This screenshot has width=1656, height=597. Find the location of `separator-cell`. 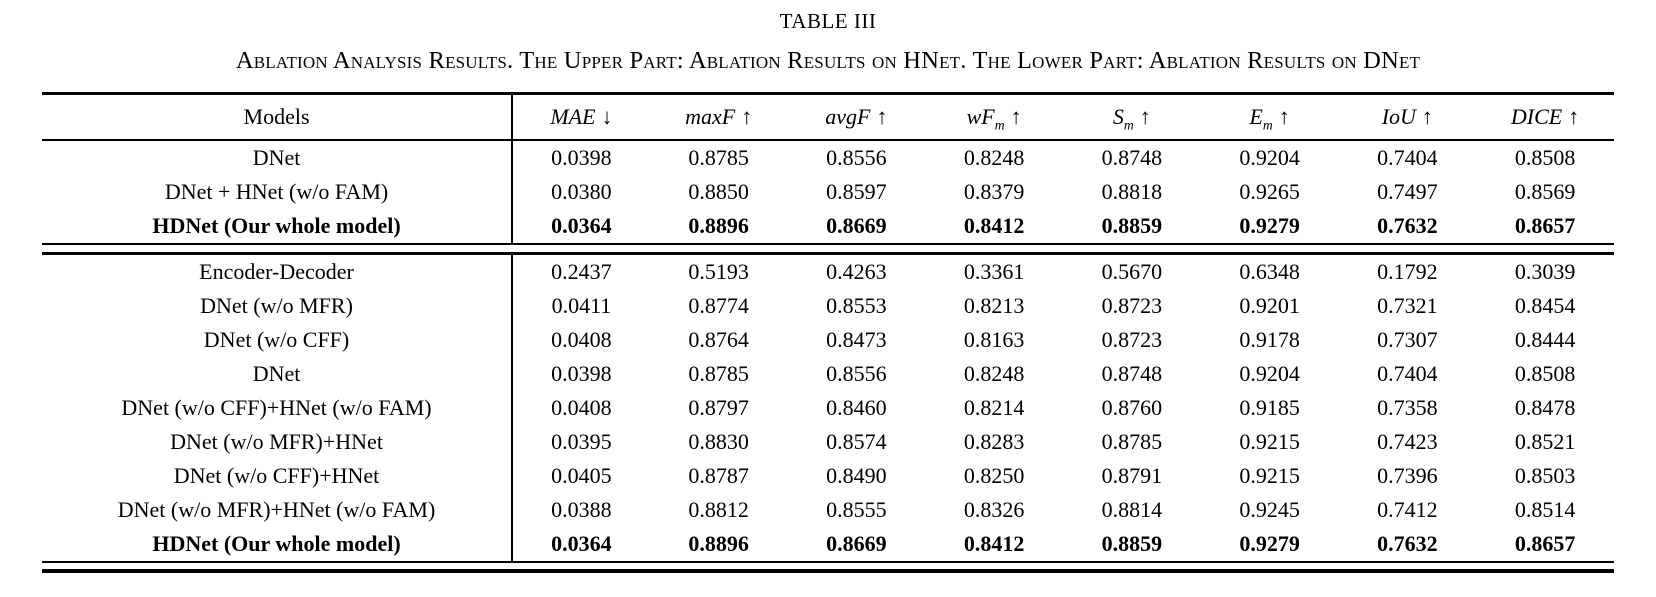

separator-cell is located at coordinates (828, 249).